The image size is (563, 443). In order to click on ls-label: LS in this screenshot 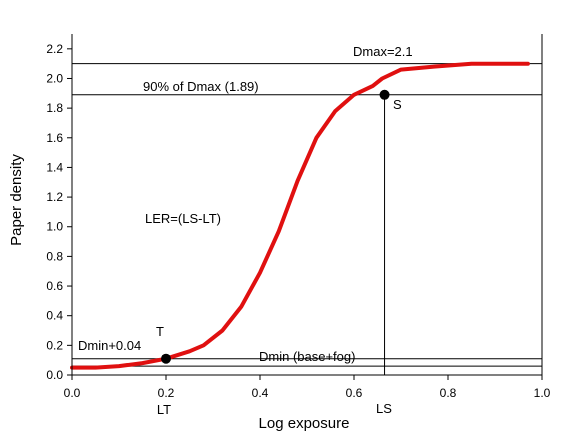, I will do `click(384, 408)`.